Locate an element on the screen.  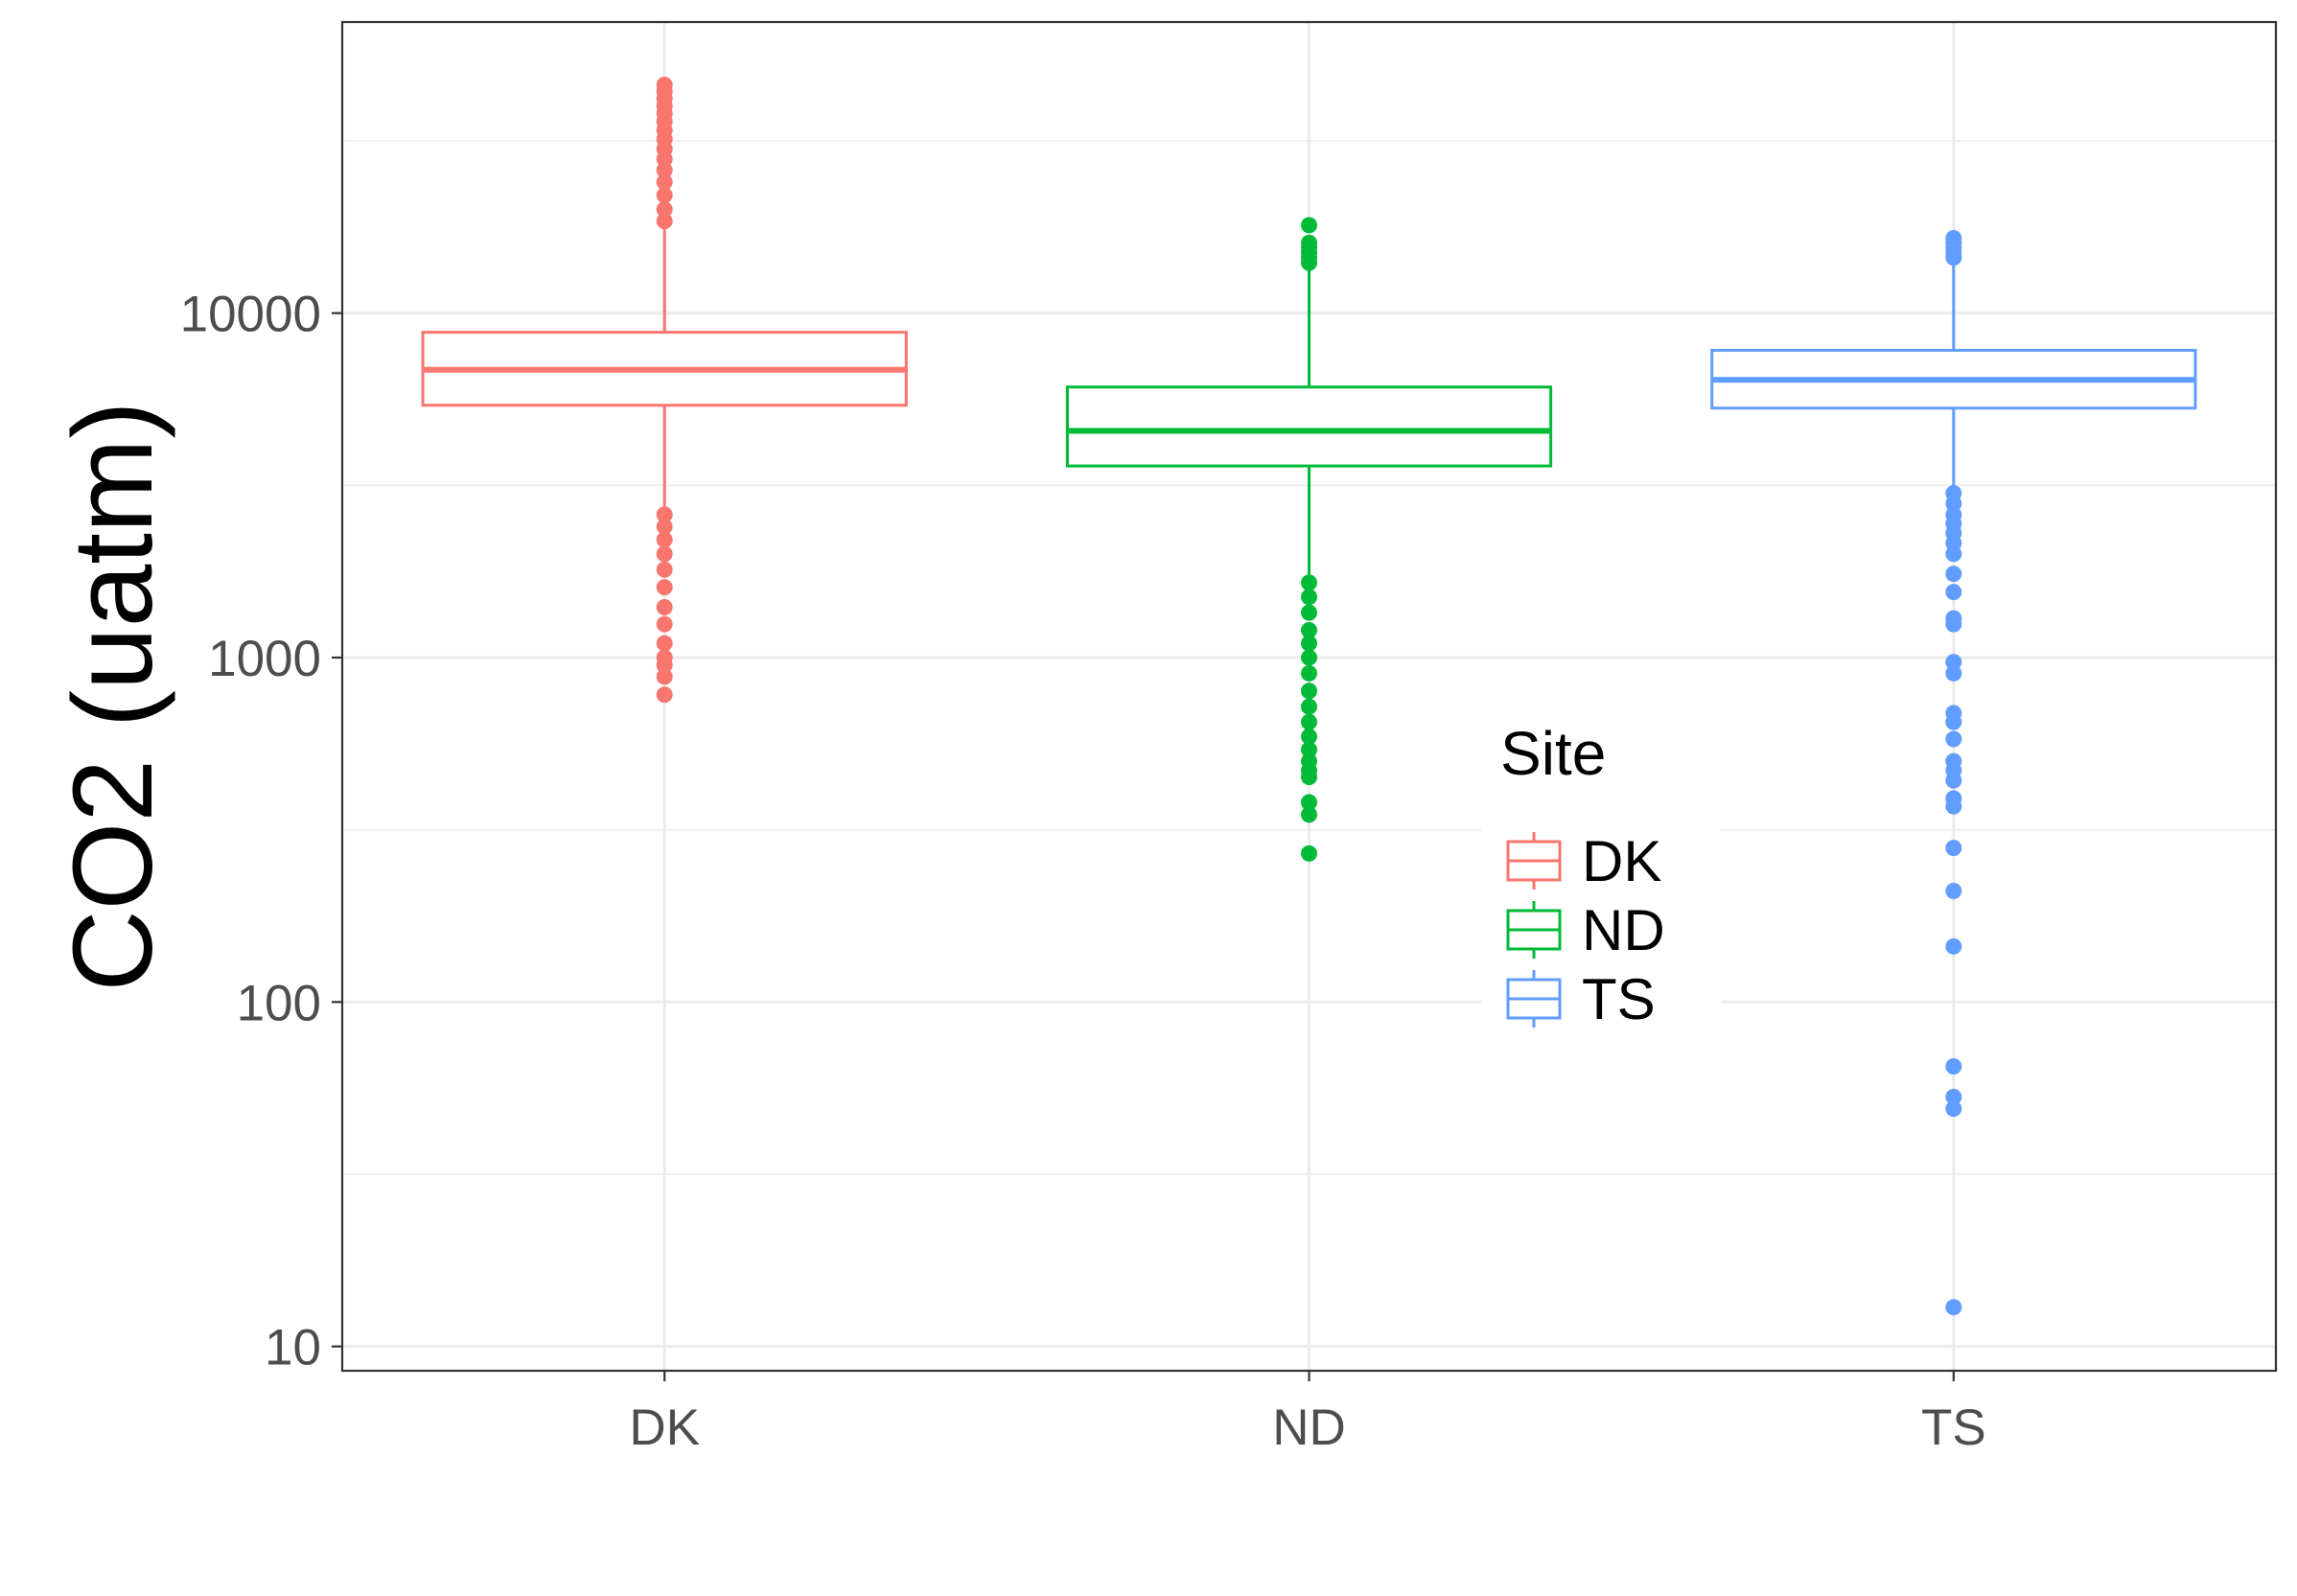
legend-item-ts: TS is located at coordinates (1581, 999).